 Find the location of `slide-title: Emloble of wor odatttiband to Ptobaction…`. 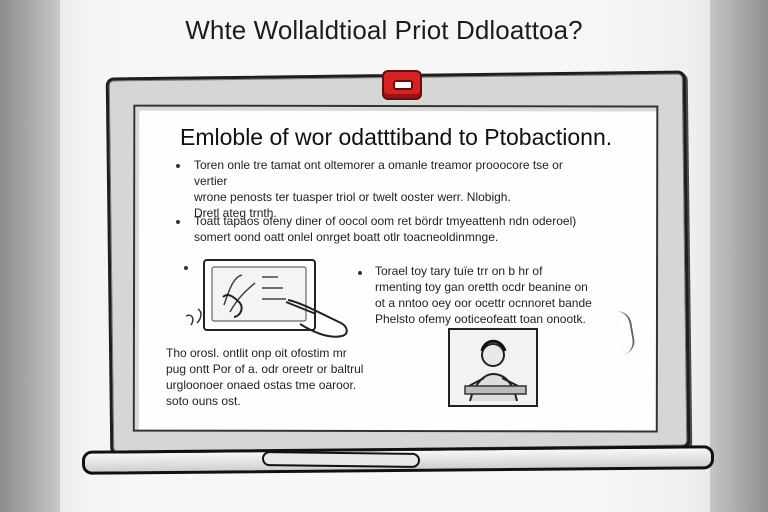

slide-title: Emloble of wor odatttiband to Ptobaction… is located at coordinates (396, 137).